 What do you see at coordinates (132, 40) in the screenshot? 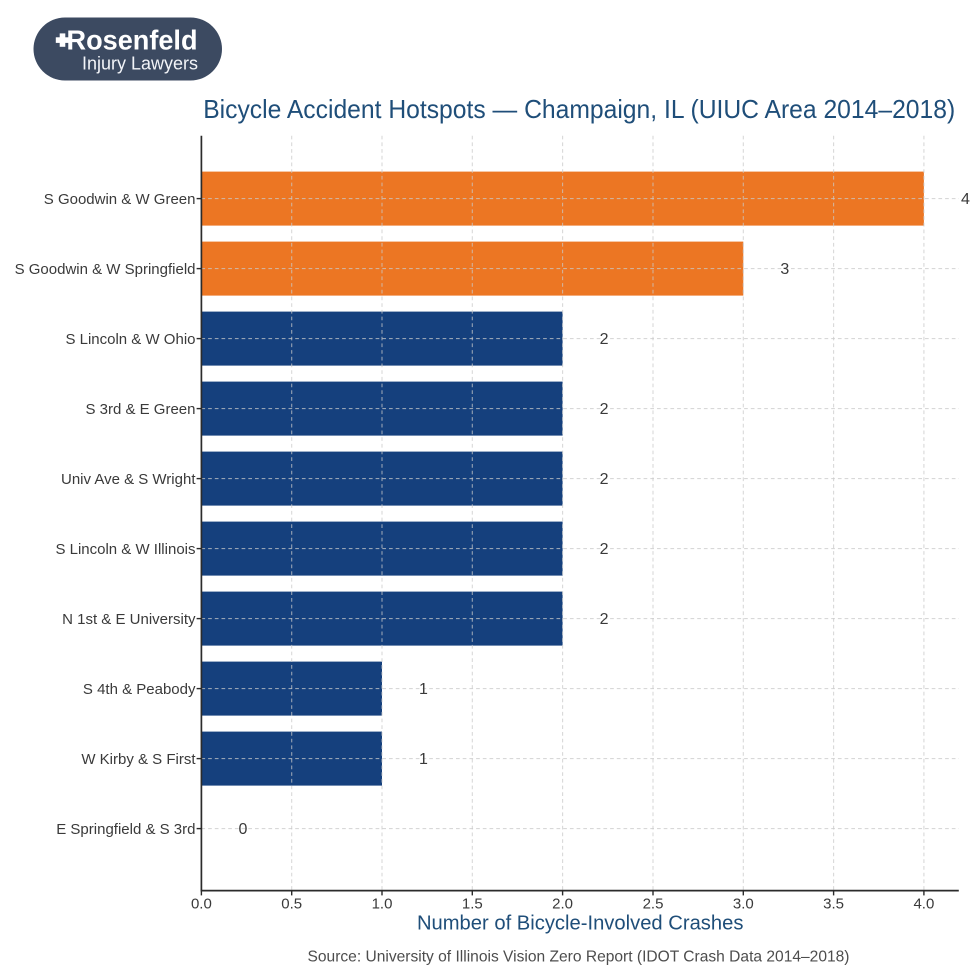
I see `svg-text: Rosenfeld` at bounding box center [132, 40].